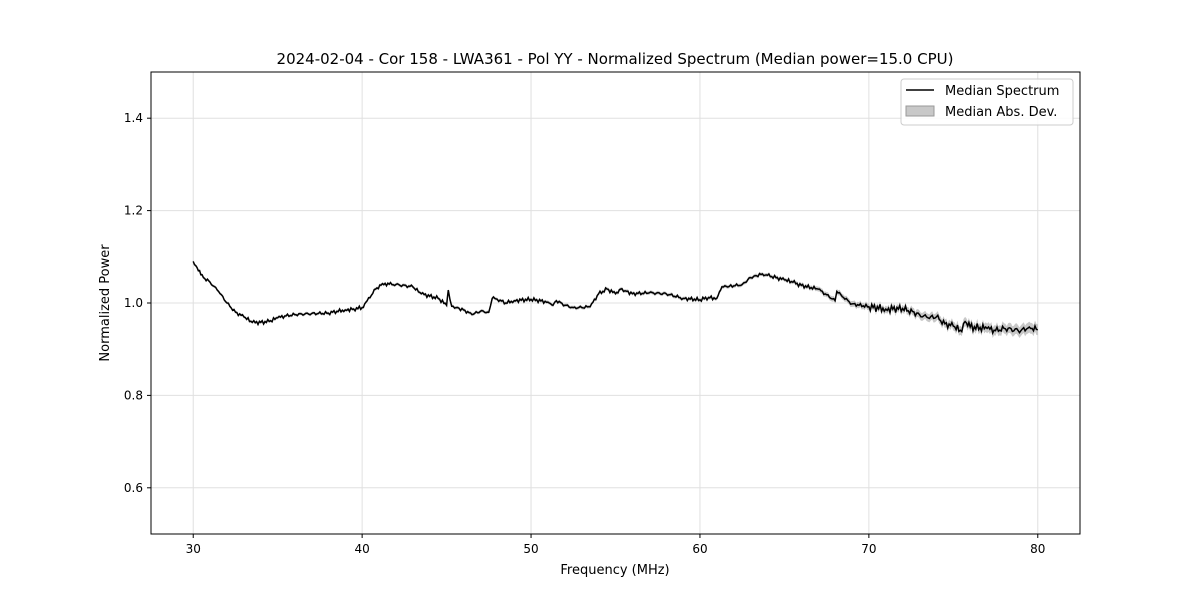 The width and height of the screenshot is (1200, 604). I want to click on mad-band, so click(615, 299).